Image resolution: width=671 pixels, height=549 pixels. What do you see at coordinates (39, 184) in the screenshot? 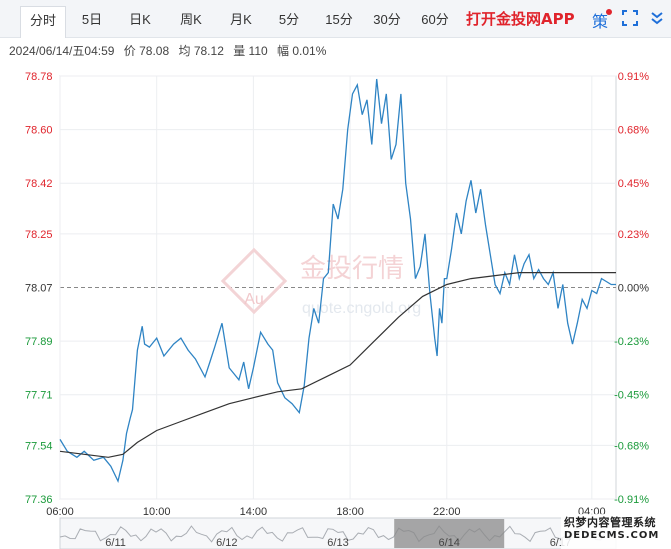
I see `y-tick-label: 78.42` at bounding box center [39, 184].